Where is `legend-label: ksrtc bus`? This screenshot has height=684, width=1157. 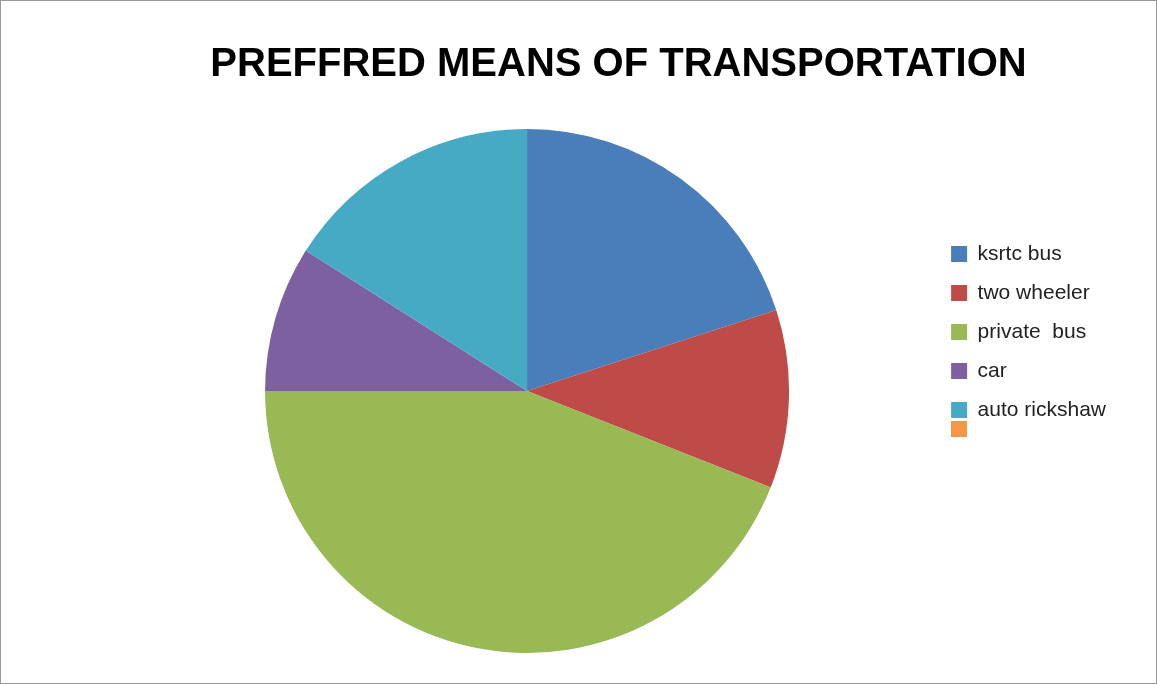
legend-label: ksrtc bus is located at coordinates (1019, 252).